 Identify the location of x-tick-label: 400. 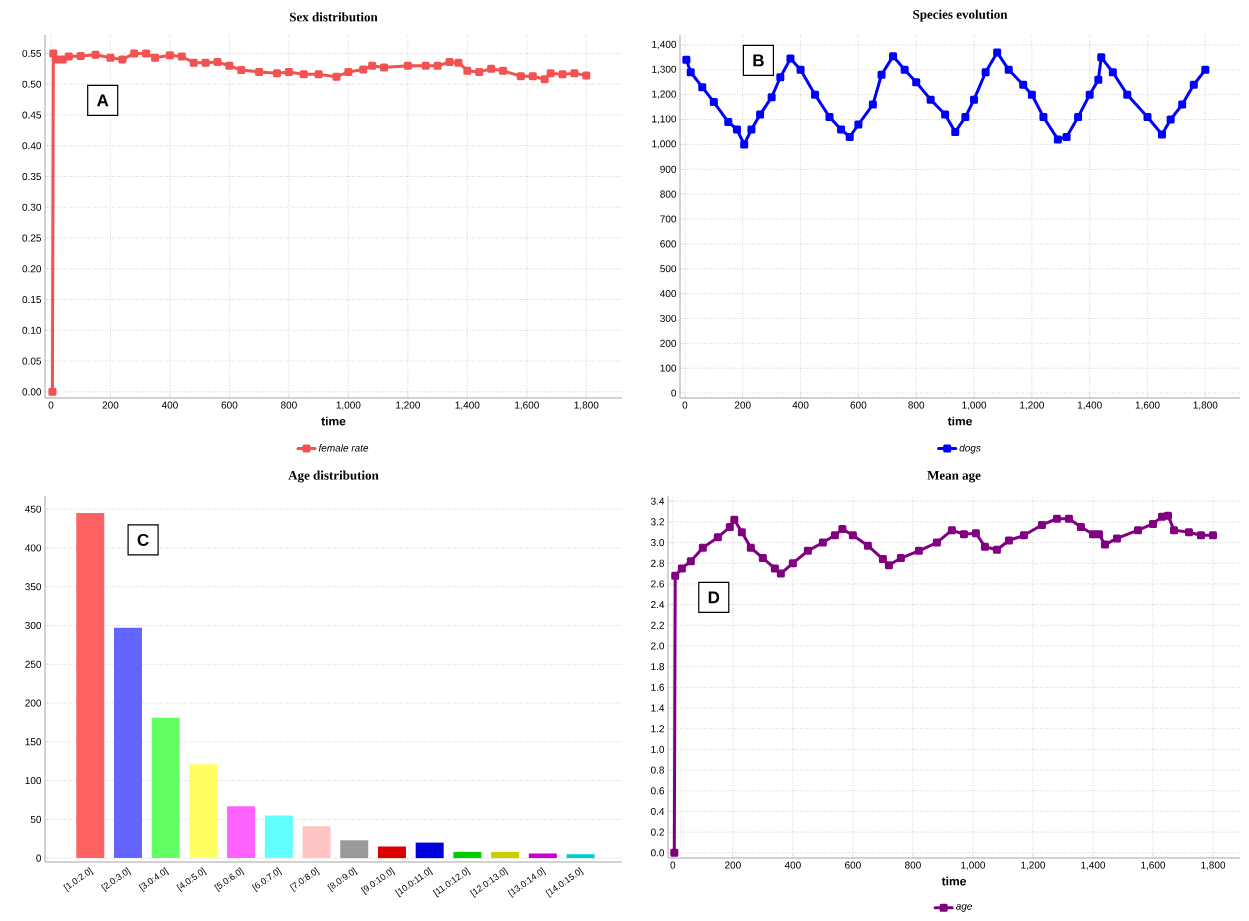
(800, 405).